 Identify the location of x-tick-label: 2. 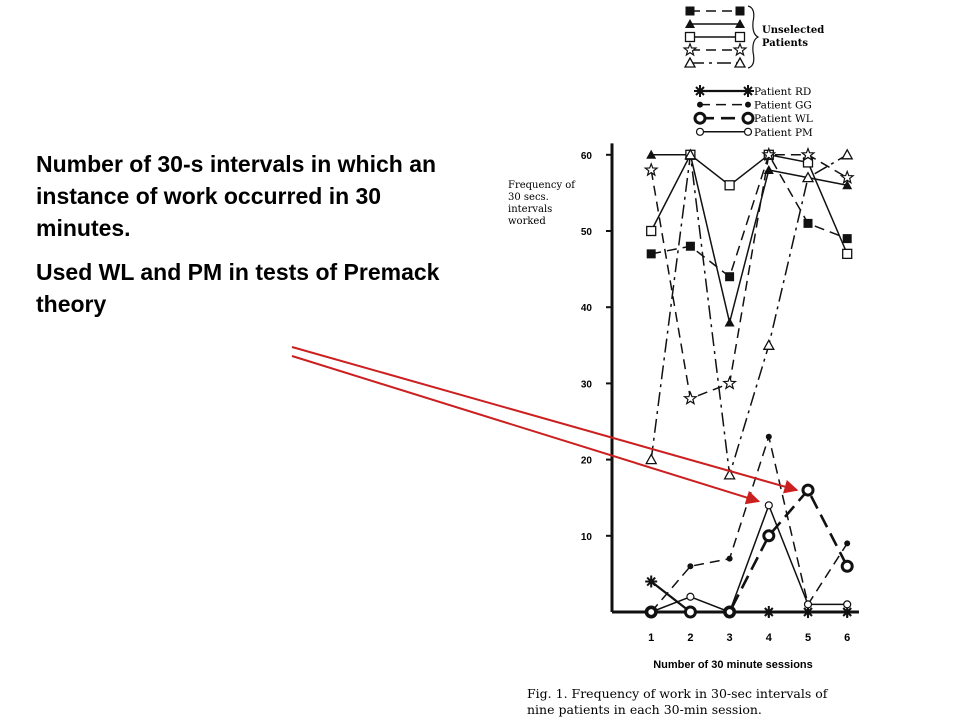
(690, 638).